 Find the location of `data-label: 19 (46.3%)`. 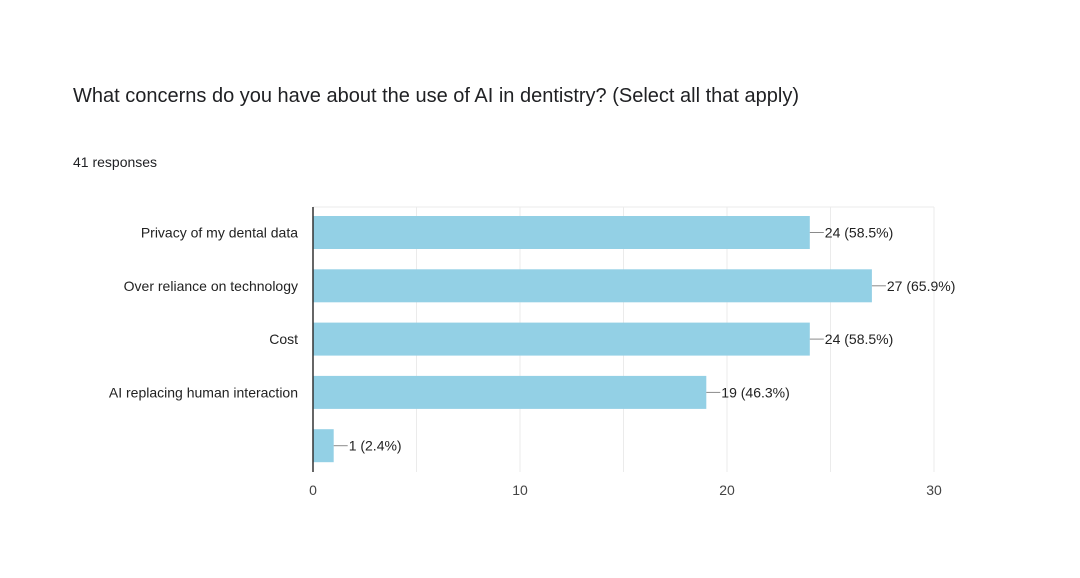

data-label: 19 (46.3%) is located at coordinates (755, 392).